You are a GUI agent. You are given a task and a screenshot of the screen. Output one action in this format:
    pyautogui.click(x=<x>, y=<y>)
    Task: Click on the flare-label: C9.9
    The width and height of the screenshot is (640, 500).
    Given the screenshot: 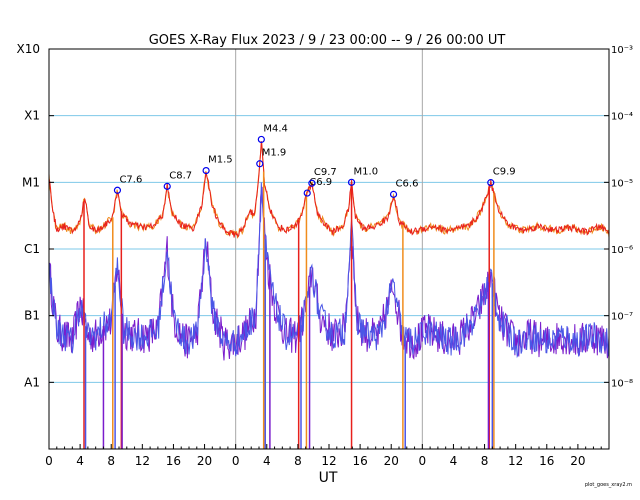 What is the action you would take?
    pyautogui.click(x=504, y=172)
    